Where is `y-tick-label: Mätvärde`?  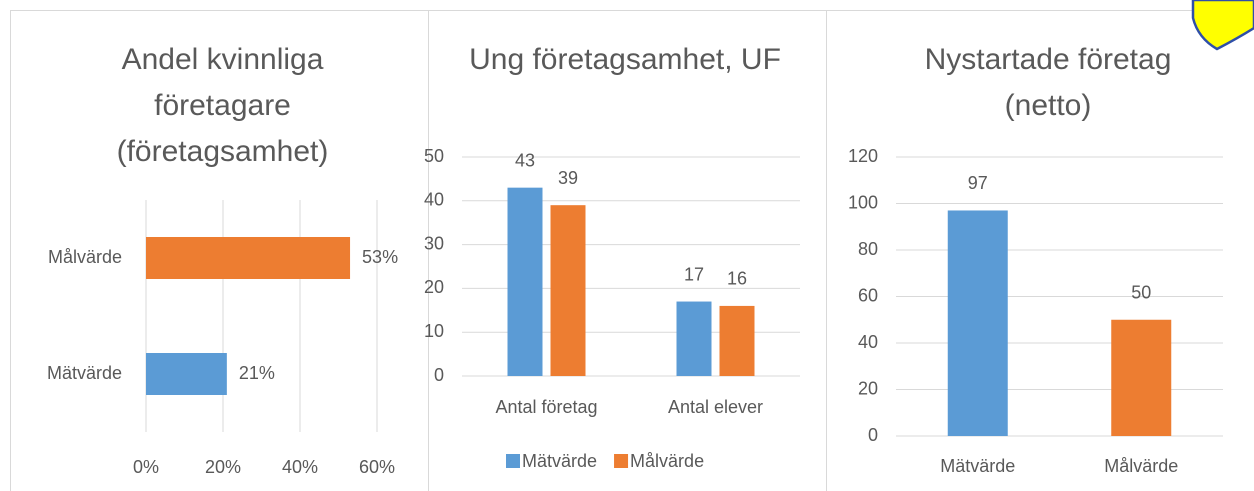
y-tick-label: Mätvärde is located at coordinates (84, 373).